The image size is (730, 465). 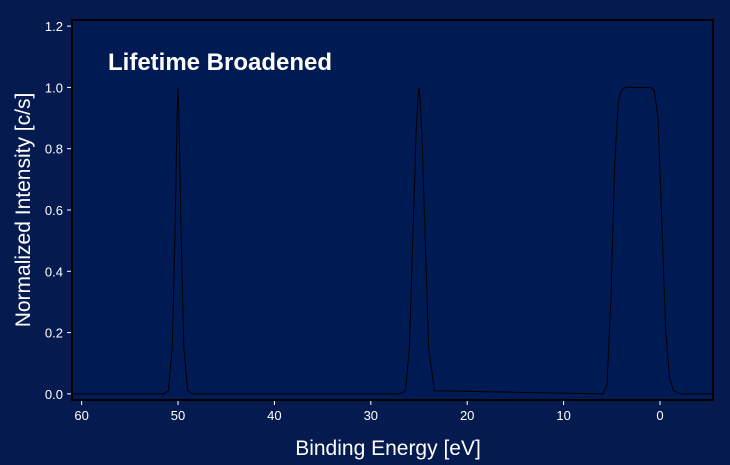 I want to click on y-tick-label: 1.0, so click(x=54, y=87).